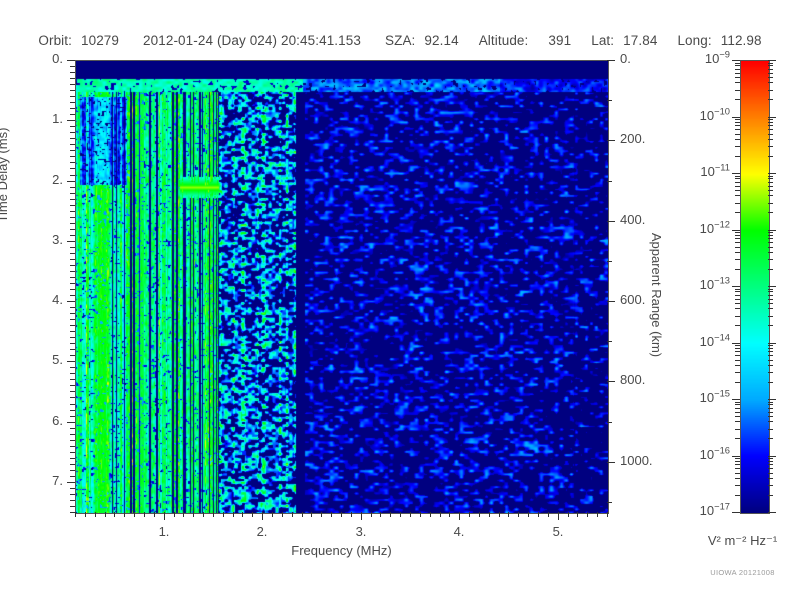 The image size is (800, 600). What do you see at coordinates (100, 40) in the screenshot?
I see `orbit-value: 10279` at bounding box center [100, 40].